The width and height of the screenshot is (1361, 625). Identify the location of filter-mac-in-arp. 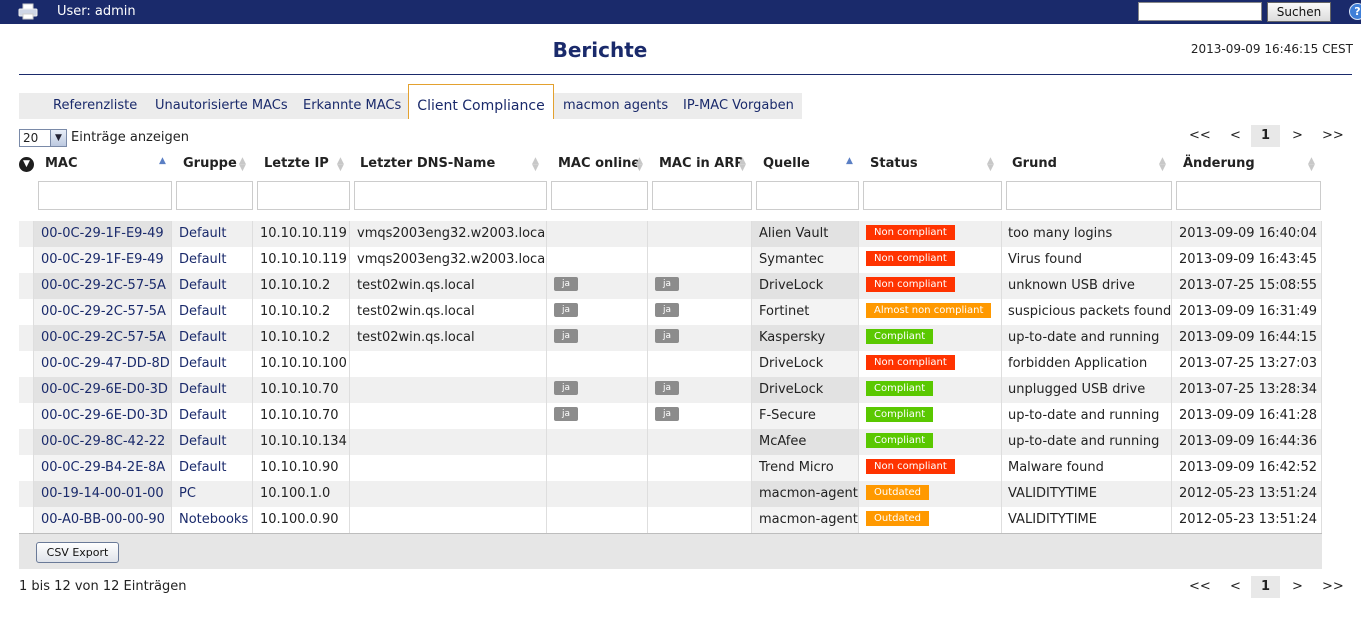
(702, 195).